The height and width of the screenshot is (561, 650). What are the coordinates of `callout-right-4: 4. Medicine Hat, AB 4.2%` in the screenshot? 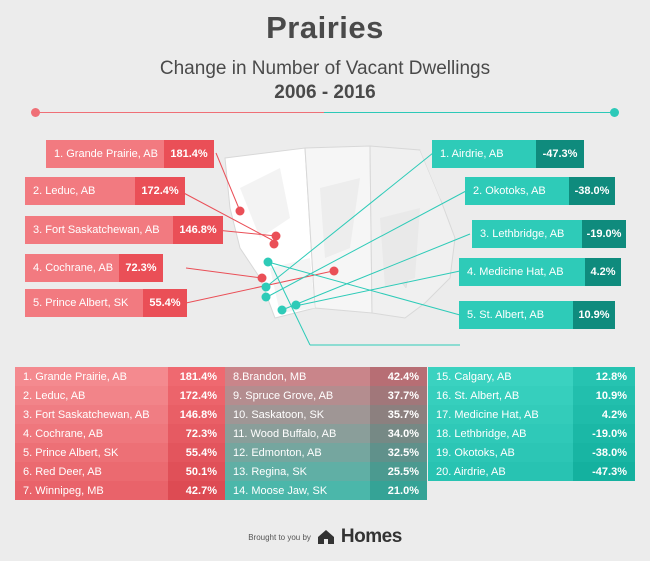 It's located at (540, 272).